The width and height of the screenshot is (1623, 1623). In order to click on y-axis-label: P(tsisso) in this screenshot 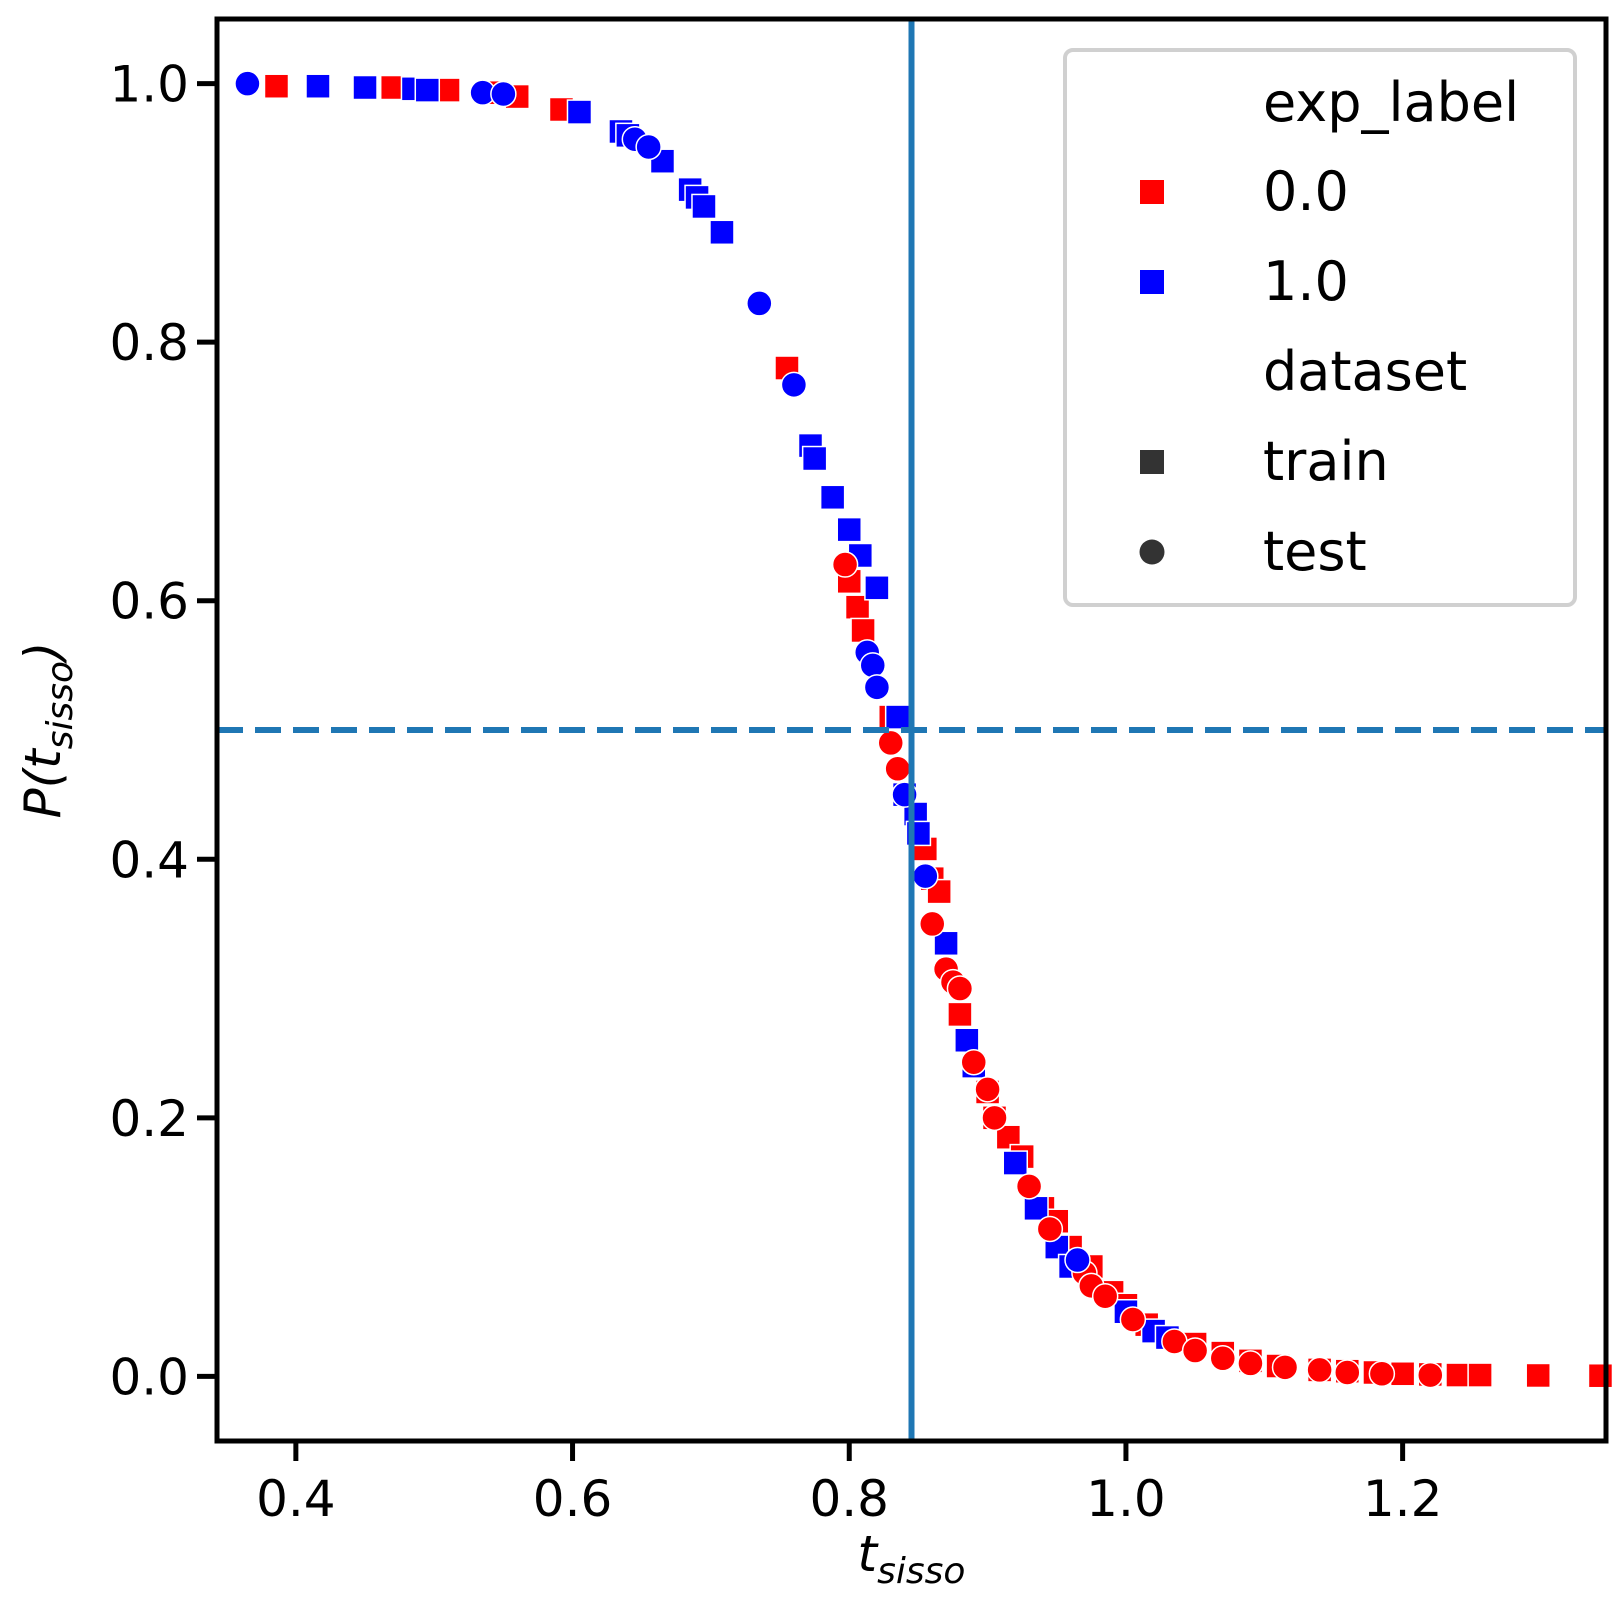, I will do `click(47, 729)`.